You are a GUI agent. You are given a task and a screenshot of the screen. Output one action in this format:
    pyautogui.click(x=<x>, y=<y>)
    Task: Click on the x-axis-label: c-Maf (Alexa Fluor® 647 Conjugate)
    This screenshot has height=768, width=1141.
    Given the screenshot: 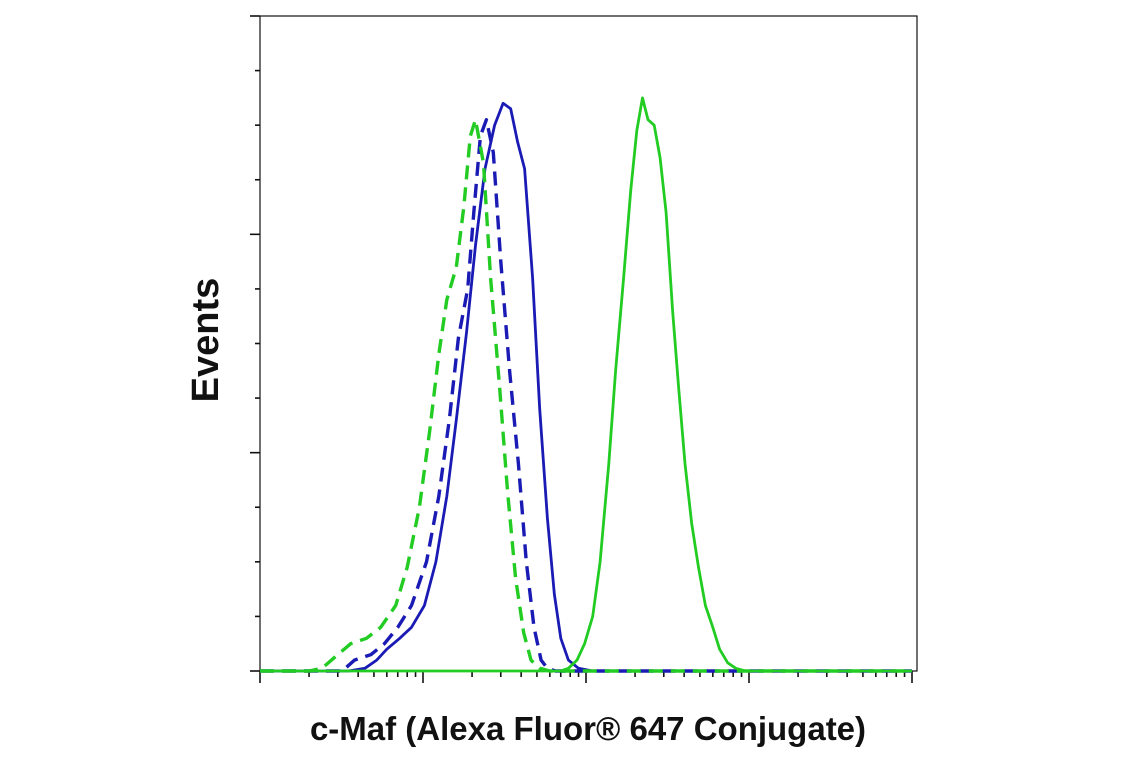 What is the action you would take?
    pyautogui.click(x=588, y=728)
    